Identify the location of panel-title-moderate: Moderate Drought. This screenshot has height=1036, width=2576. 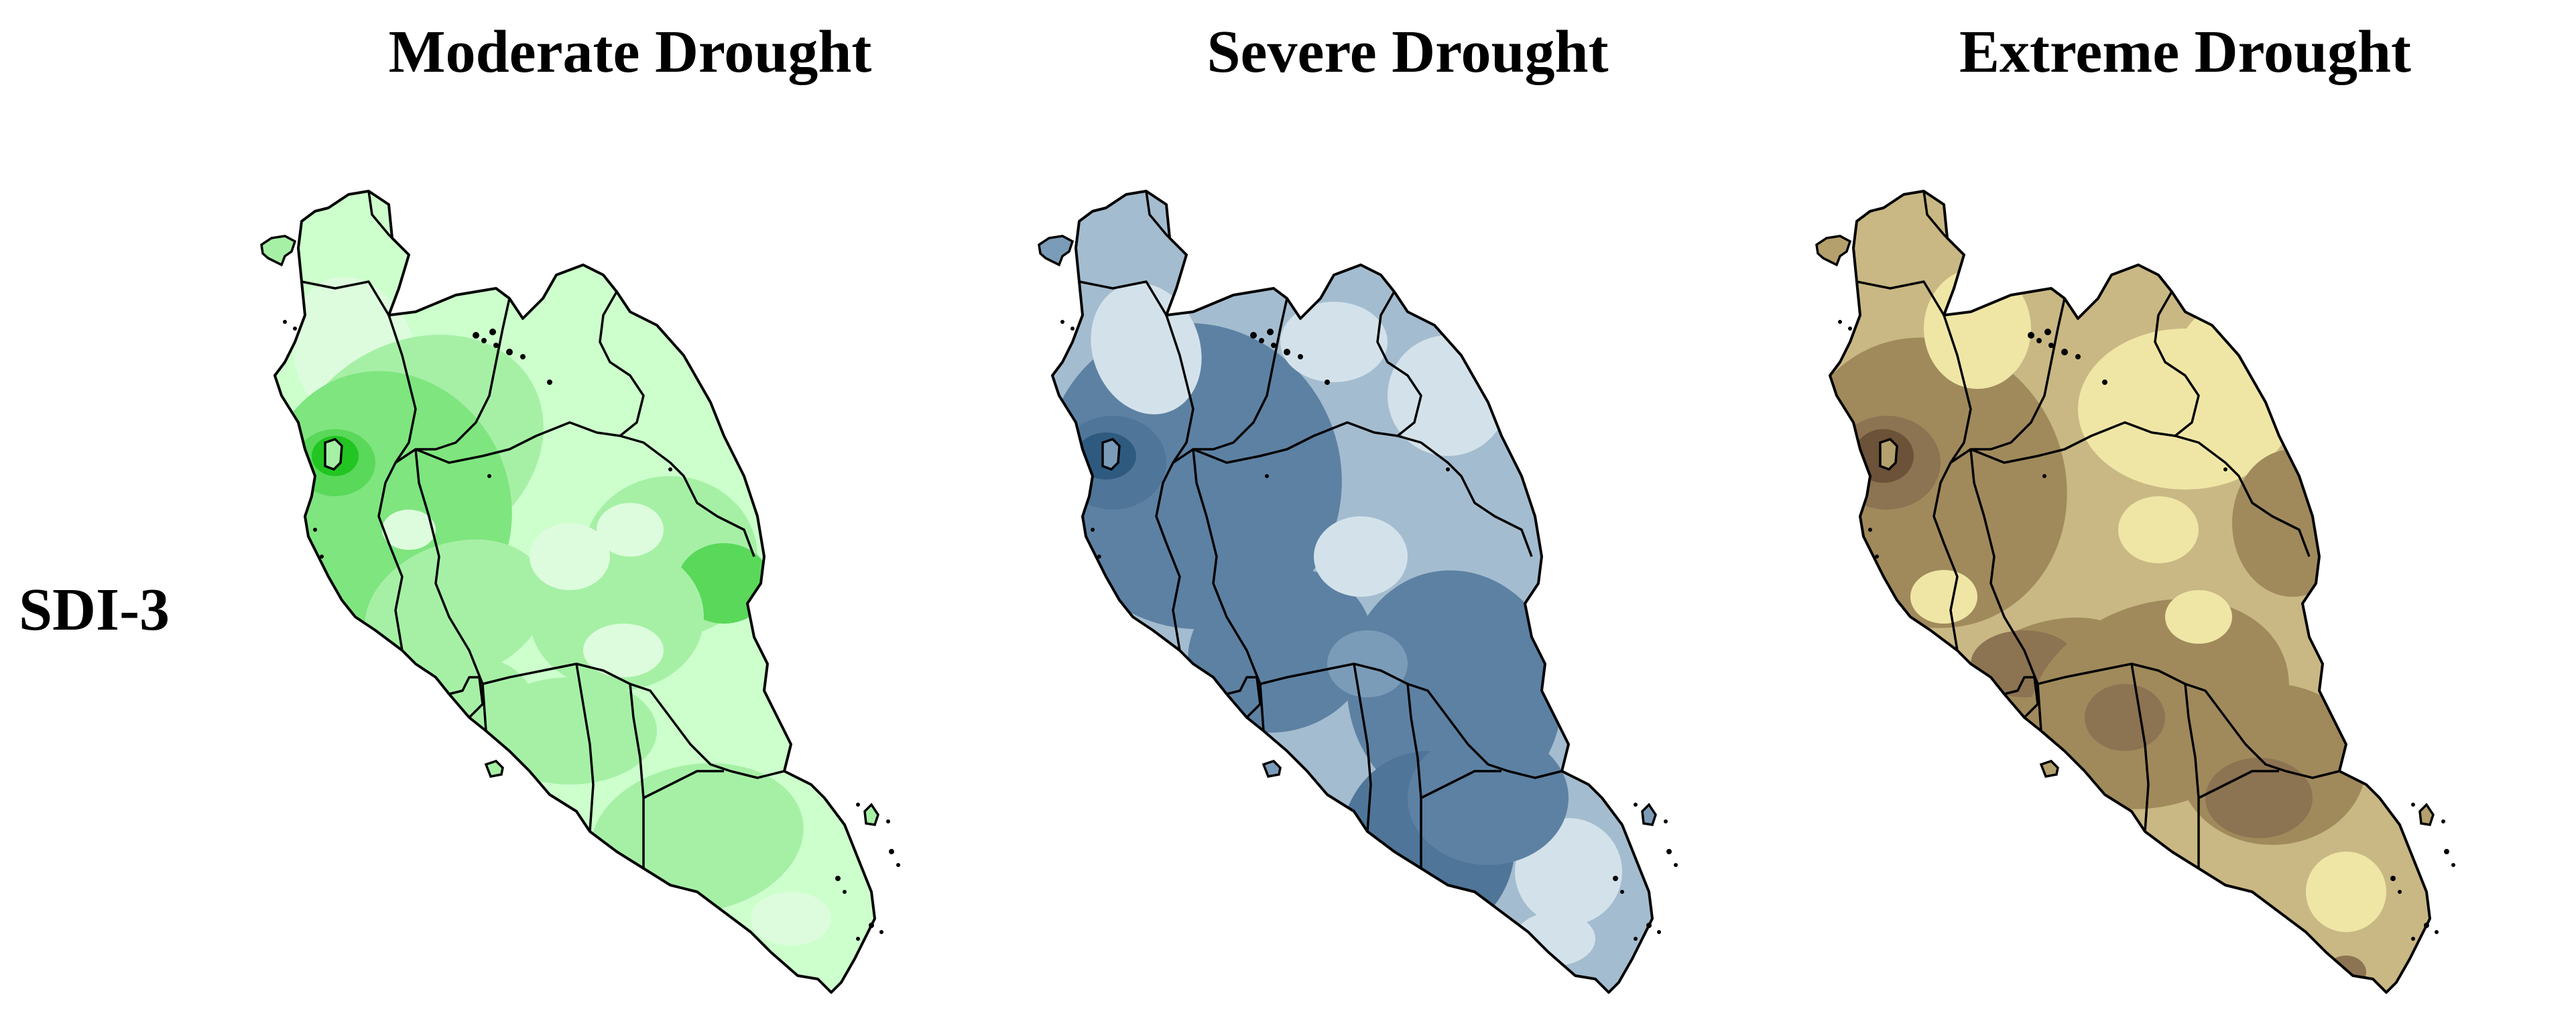
(630, 52).